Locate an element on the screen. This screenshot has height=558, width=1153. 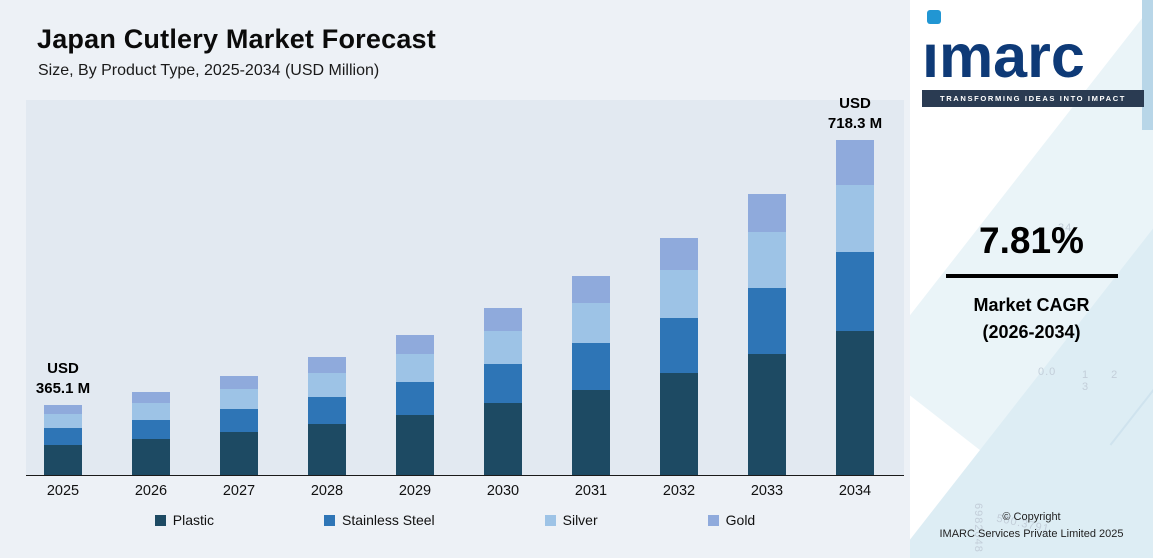
x-tick-2026: 2026 is located at coordinates (151, 491).